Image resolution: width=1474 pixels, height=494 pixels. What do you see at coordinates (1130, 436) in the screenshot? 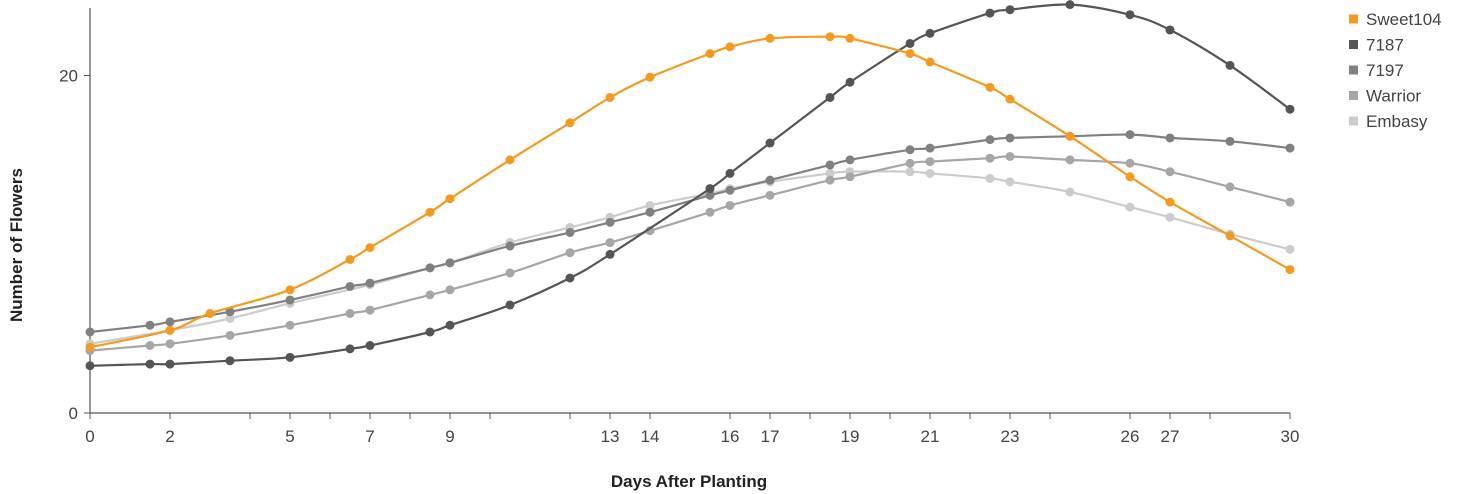
I see `x-tick-label: 26` at bounding box center [1130, 436].